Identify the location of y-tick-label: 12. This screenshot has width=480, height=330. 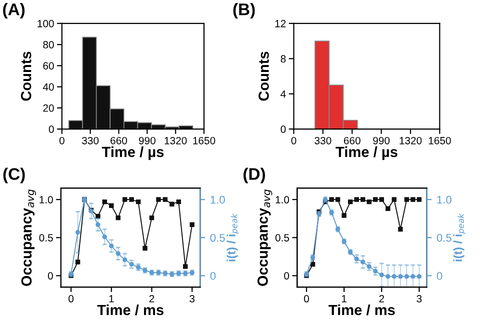
(280, 24).